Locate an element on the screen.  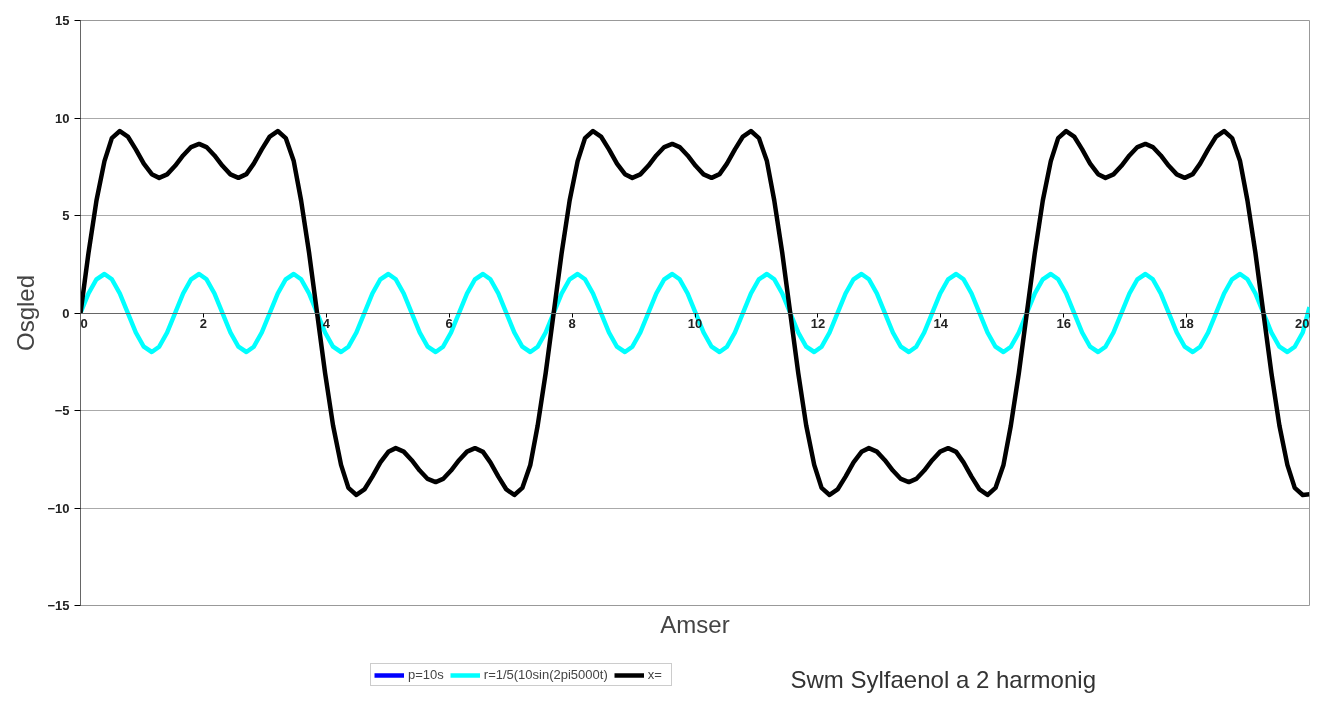
x-tick-label: 2 is located at coordinates (203, 323).